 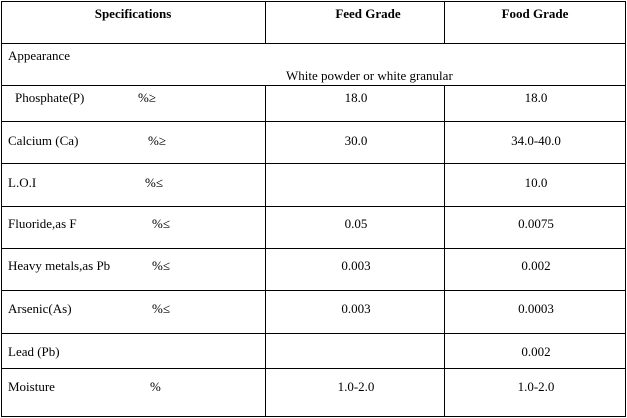 What do you see at coordinates (444, 251) in the screenshot?
I see `col-divider-2-body` at bounding box center [444, 251].